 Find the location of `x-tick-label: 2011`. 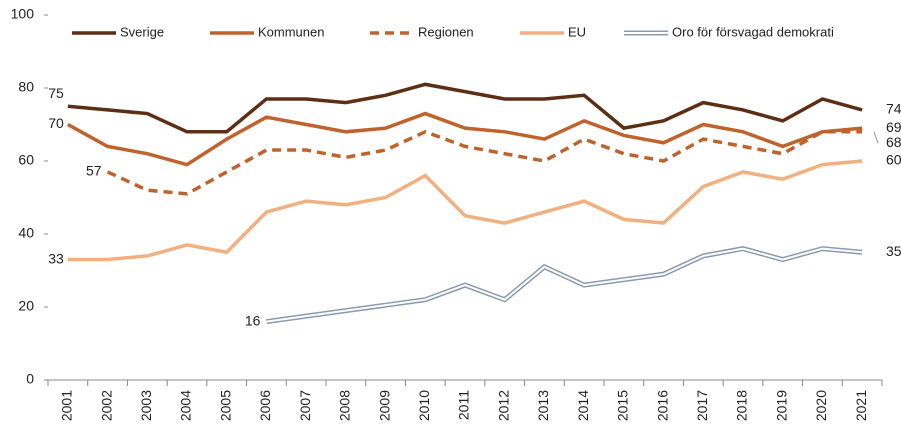

x-tick-label: 2011 is located at coordinates (464, 405).